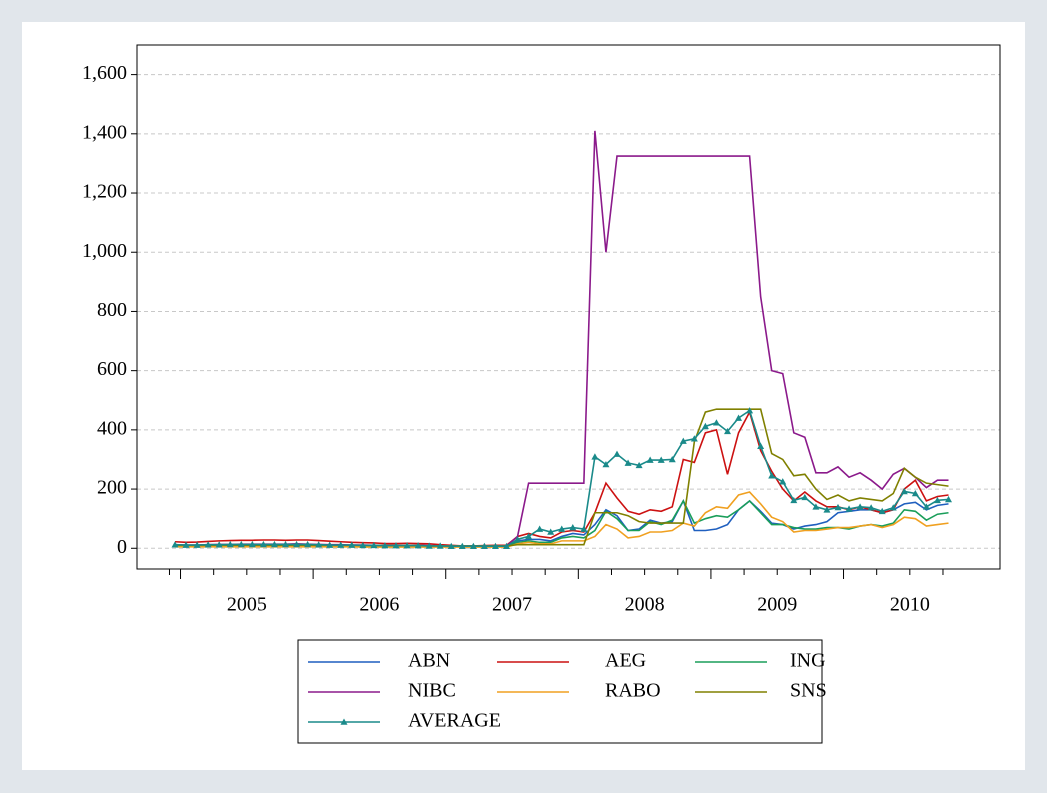 This screenshot has height=793, width=1047. I want to click on legend-label: AEG, so click(625, 661).